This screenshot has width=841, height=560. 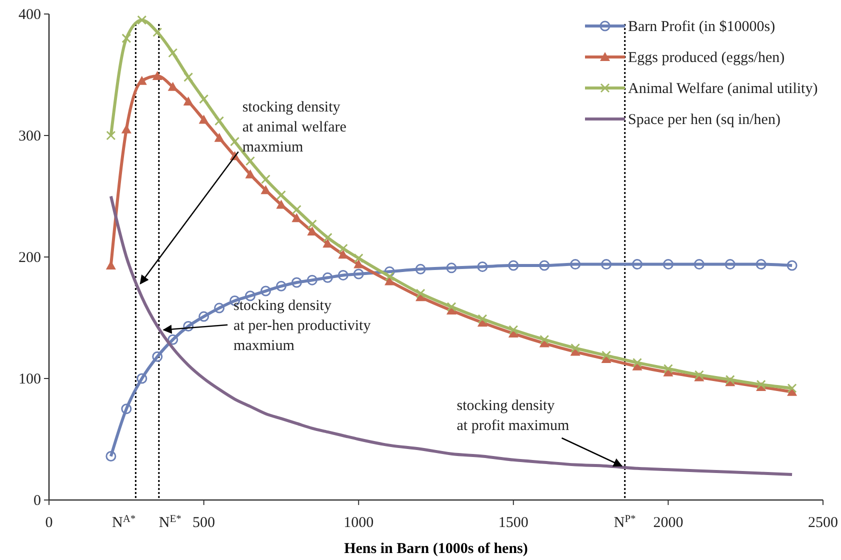 What do you see at coordinates (303, 326) in the screenshot?
I see `annotation: stocking density at per-hen productivity maxmium` at bounding box center [303, 326].